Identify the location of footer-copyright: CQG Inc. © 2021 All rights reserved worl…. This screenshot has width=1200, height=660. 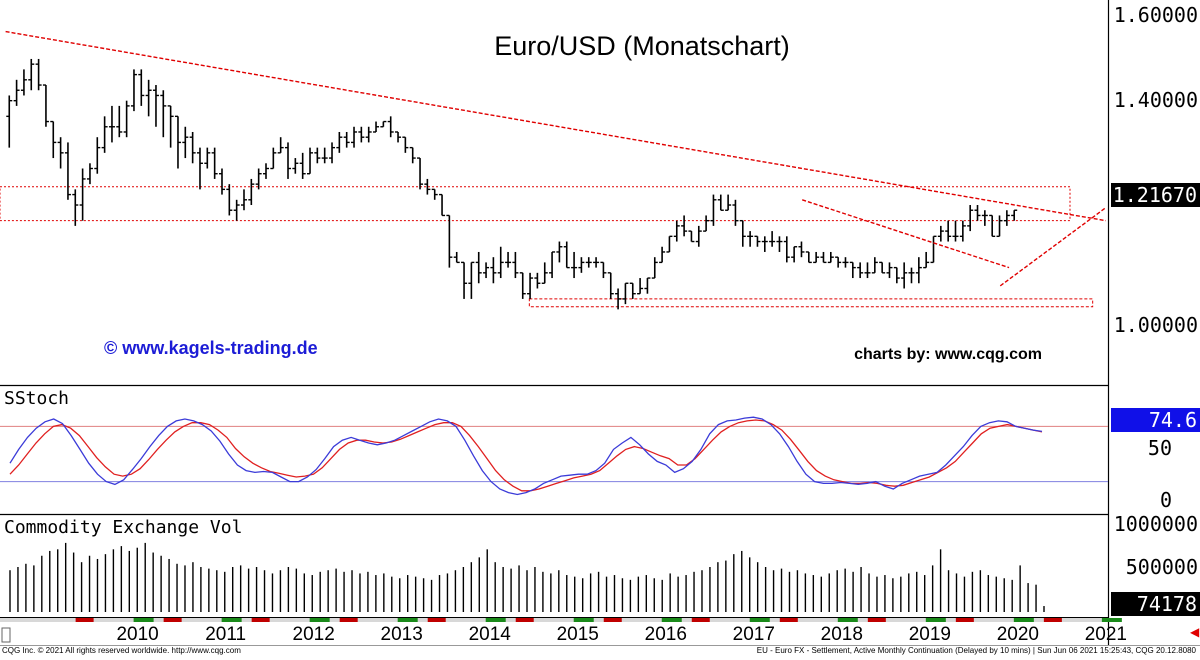
(121, 650).